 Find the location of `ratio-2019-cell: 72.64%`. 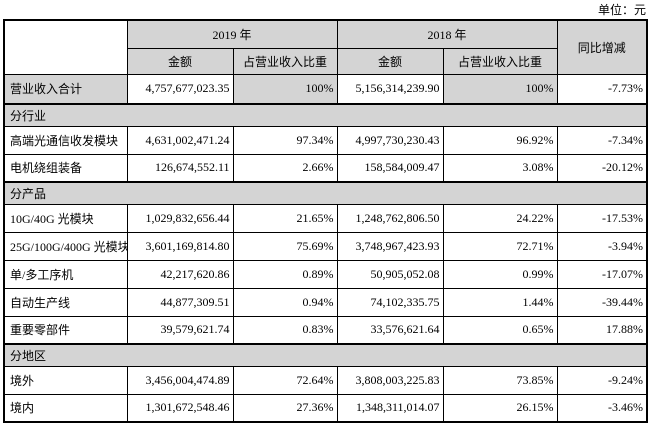

ratio-2019-cell: 72.64% is located at coordinates (285, 380).